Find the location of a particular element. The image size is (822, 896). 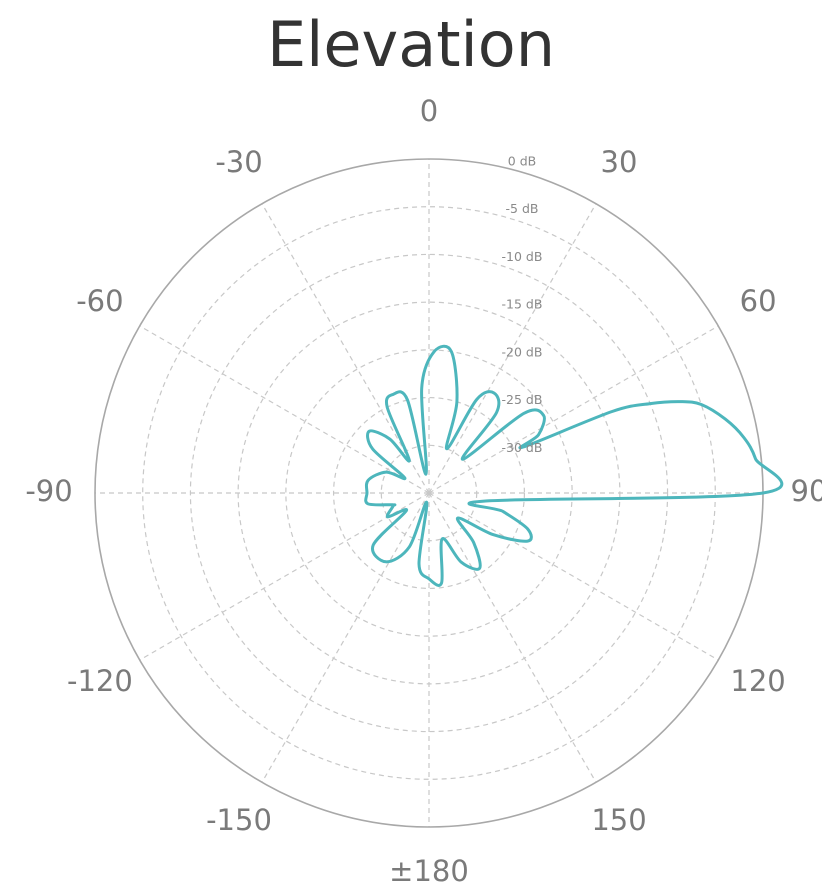

angle-tick-label: 0 is located at coordinates (429, 111).